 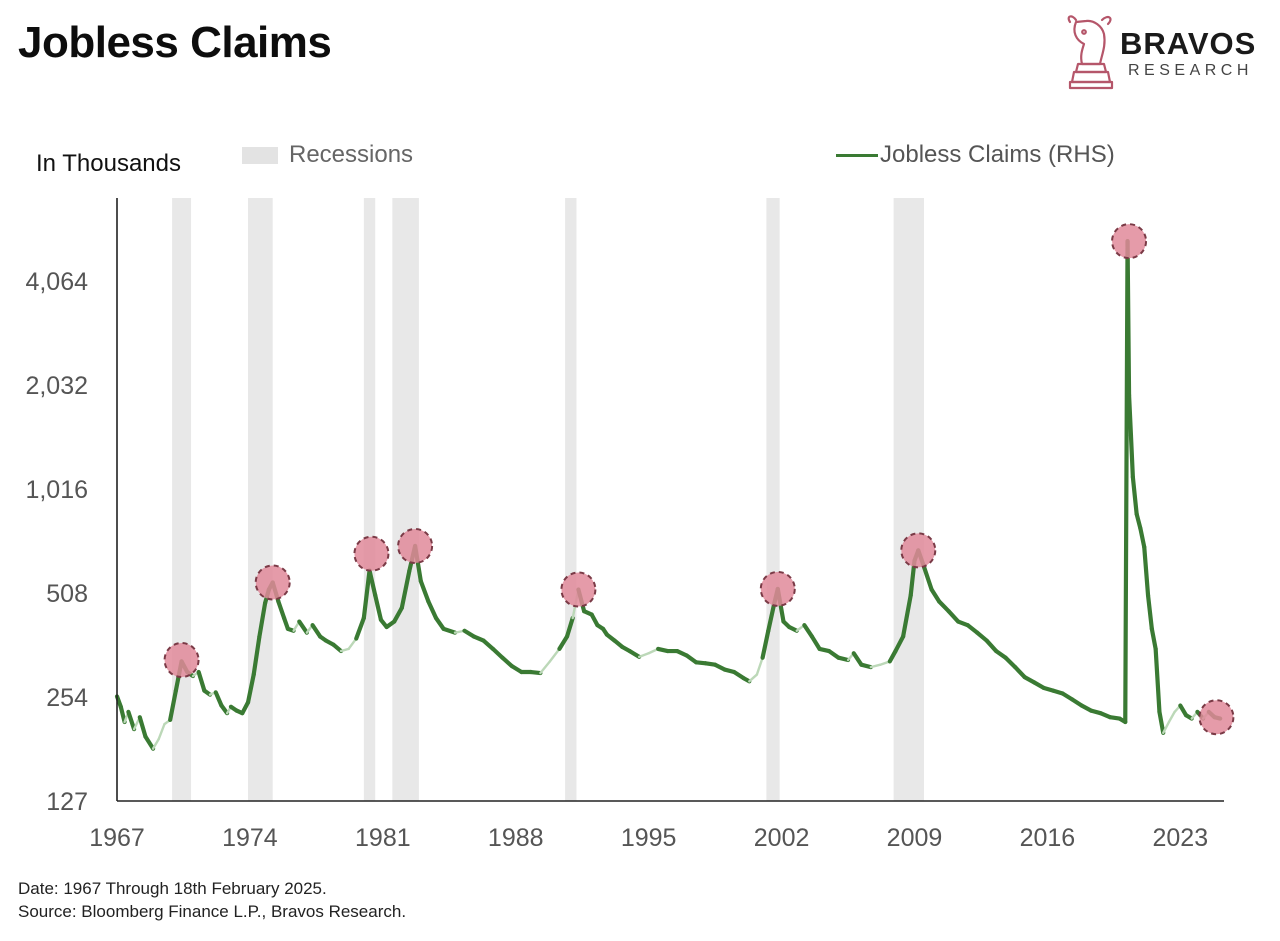 I want to click on x-tick-label: 1981, so click(x=383, y=838).